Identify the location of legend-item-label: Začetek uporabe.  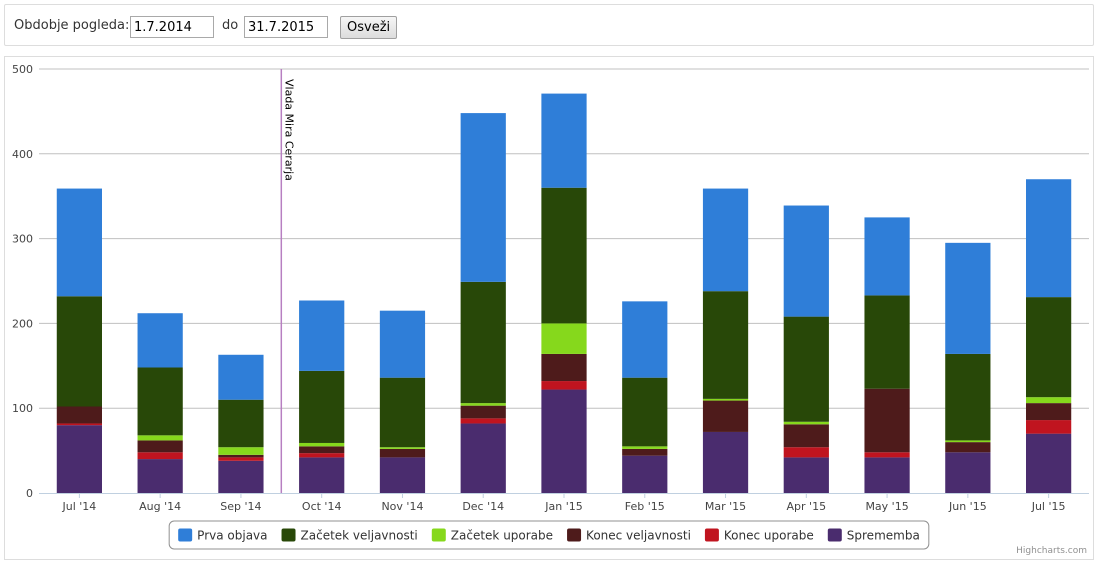
(502, 536).